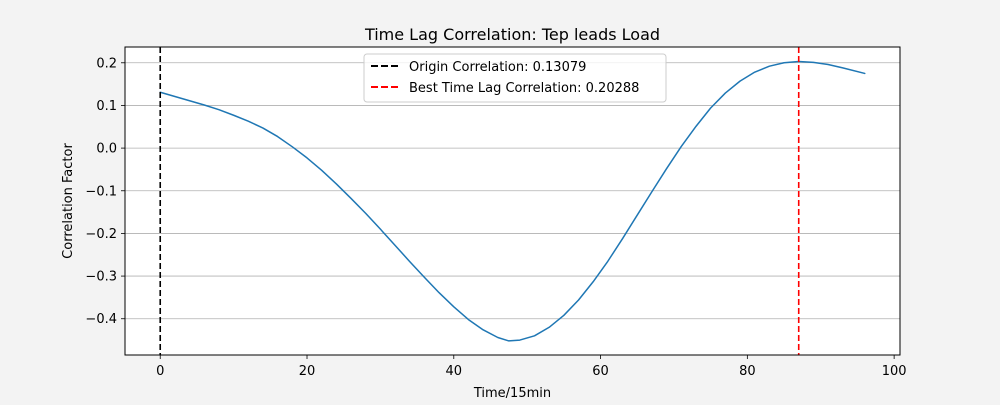 This screenshot has height=405, width=1000. What do you see at coordinates (531, 367) in the screenshot?
I see `x-axis-ticks: 0 20 40 60 80 100` at bounding box center [531, 367].